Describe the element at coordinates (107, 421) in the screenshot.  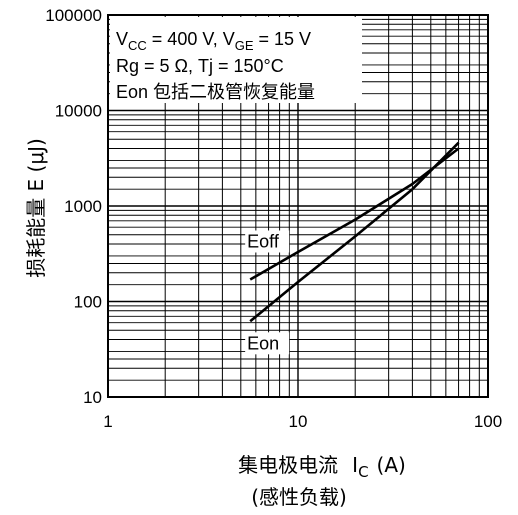
I see `x-tick-label: 1` at that location.